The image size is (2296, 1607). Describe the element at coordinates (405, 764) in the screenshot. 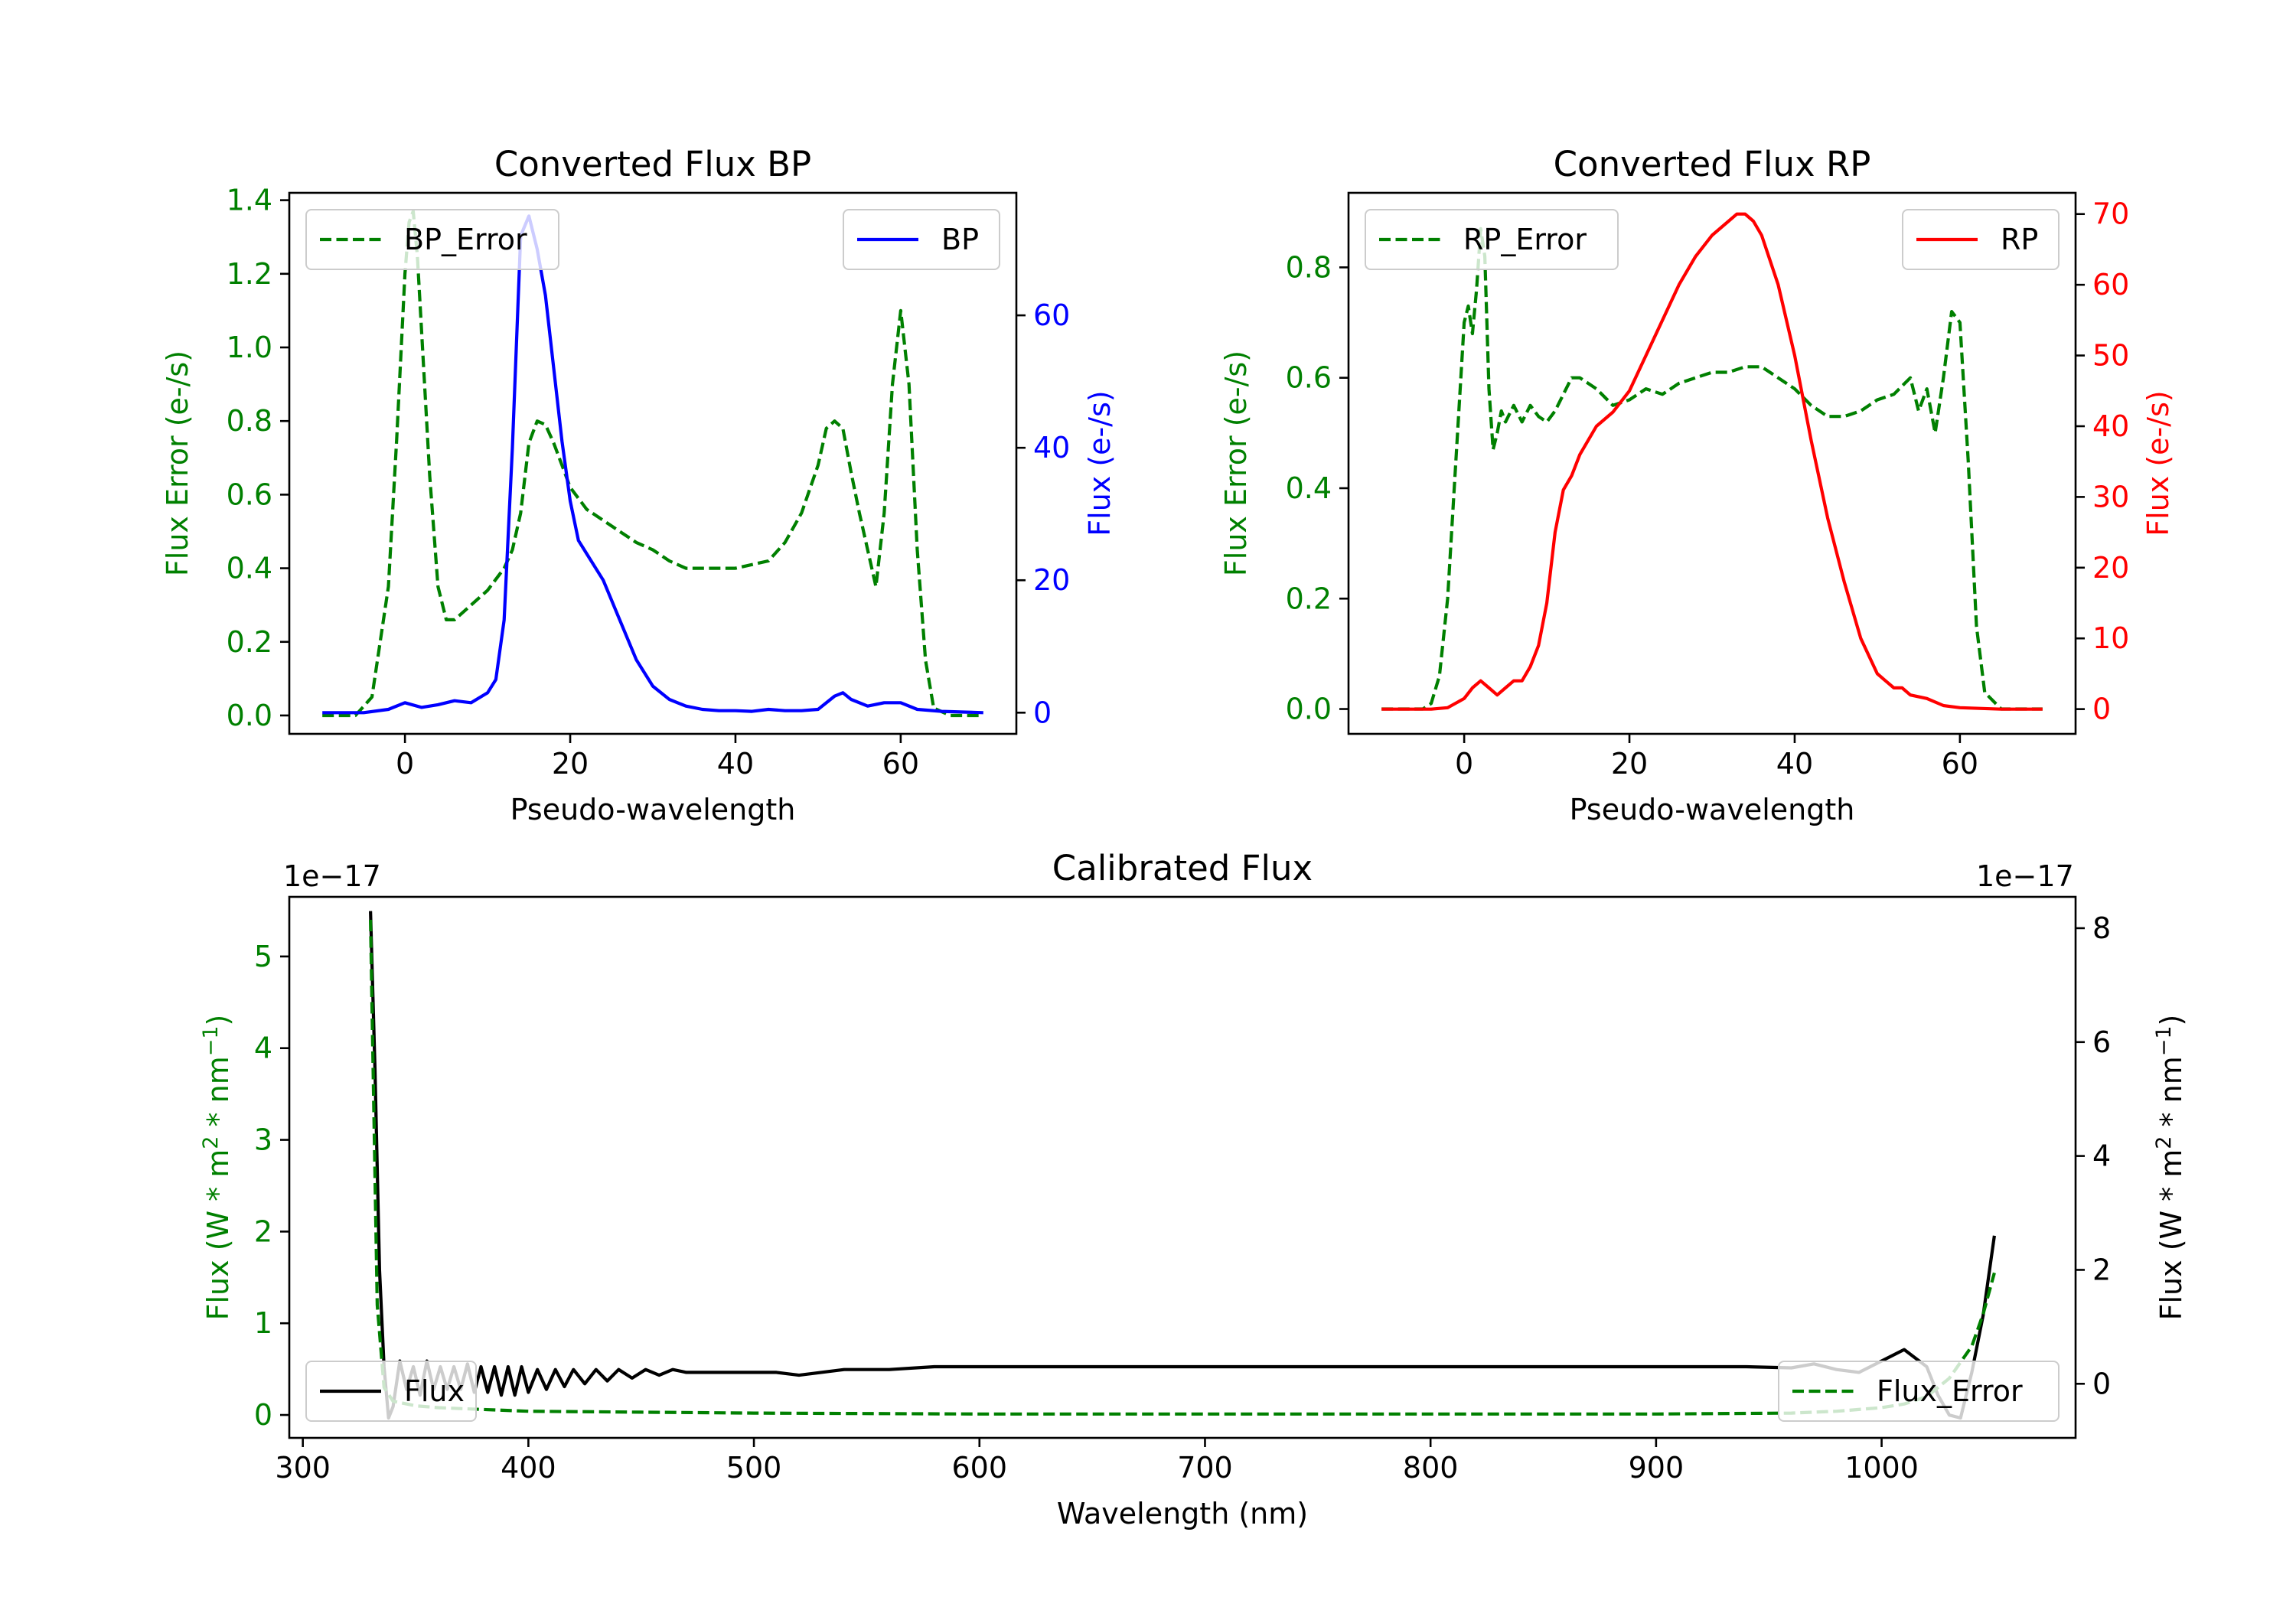

I see `bp-x-tick-label: 0` at that location.